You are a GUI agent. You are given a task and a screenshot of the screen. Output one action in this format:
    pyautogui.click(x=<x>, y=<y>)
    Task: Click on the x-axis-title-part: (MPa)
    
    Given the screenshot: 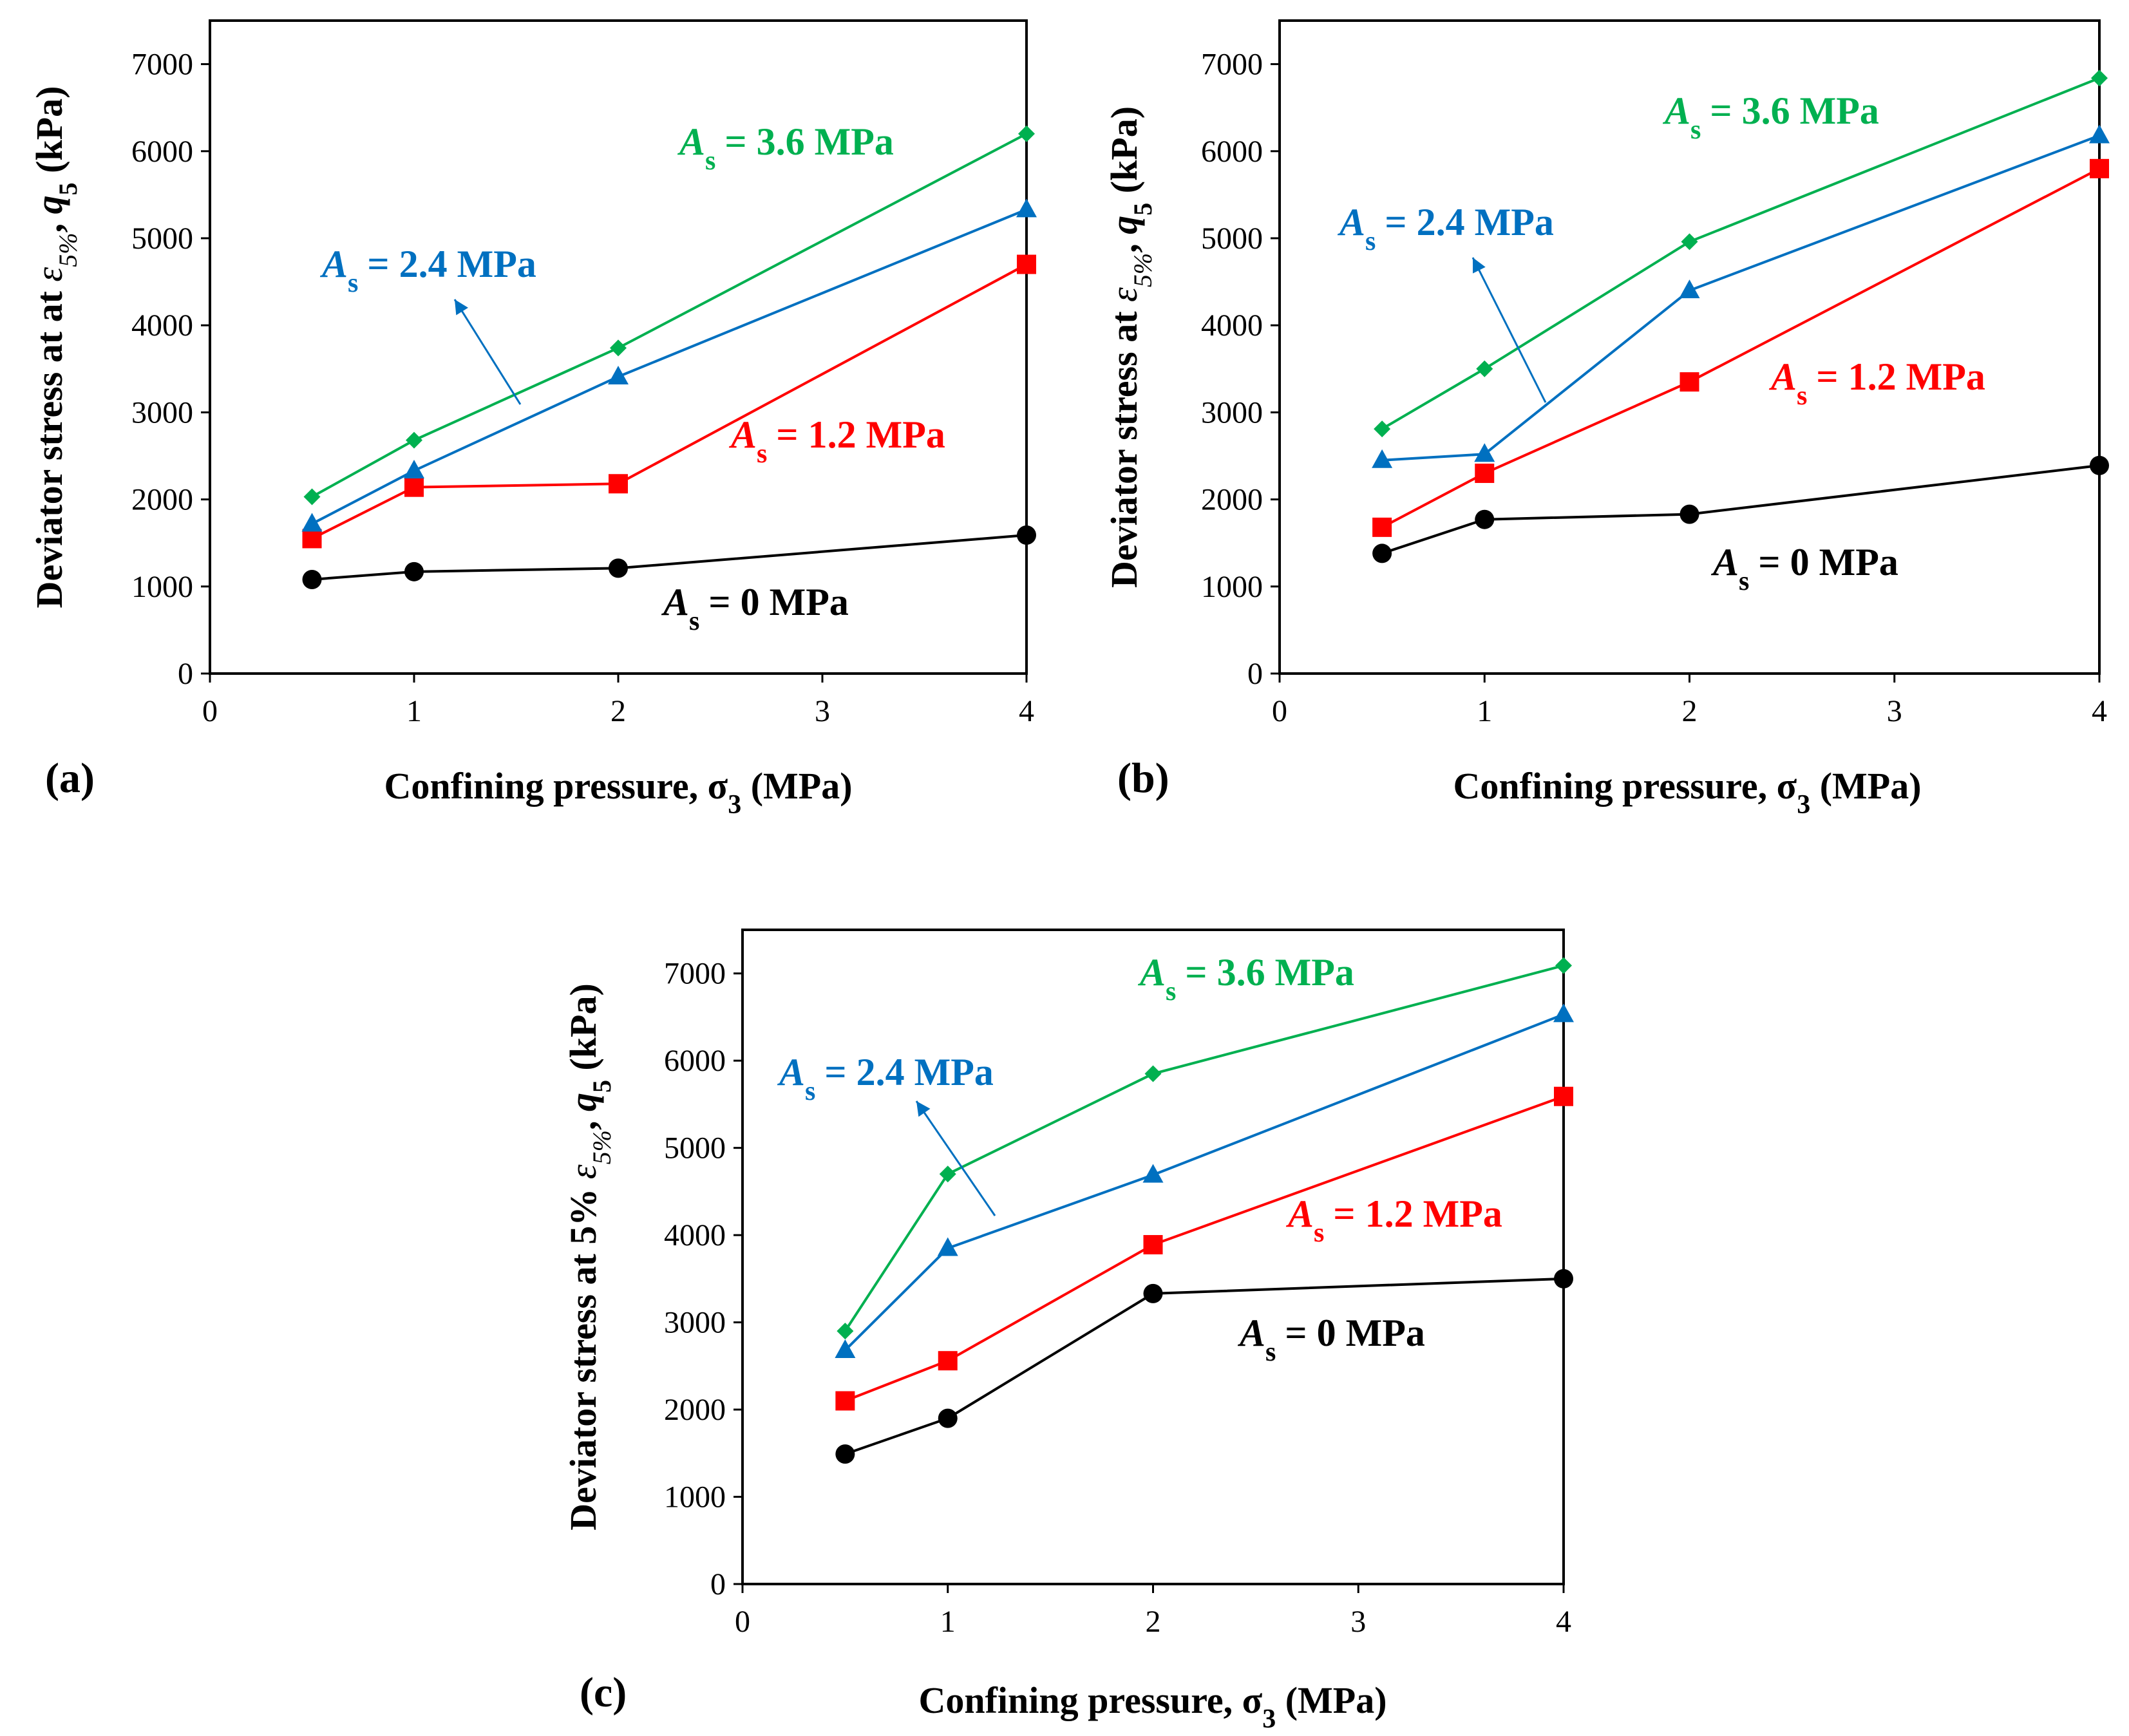 What is the action you would take?
    pyautogui.click(x=1331, y=1700)
    